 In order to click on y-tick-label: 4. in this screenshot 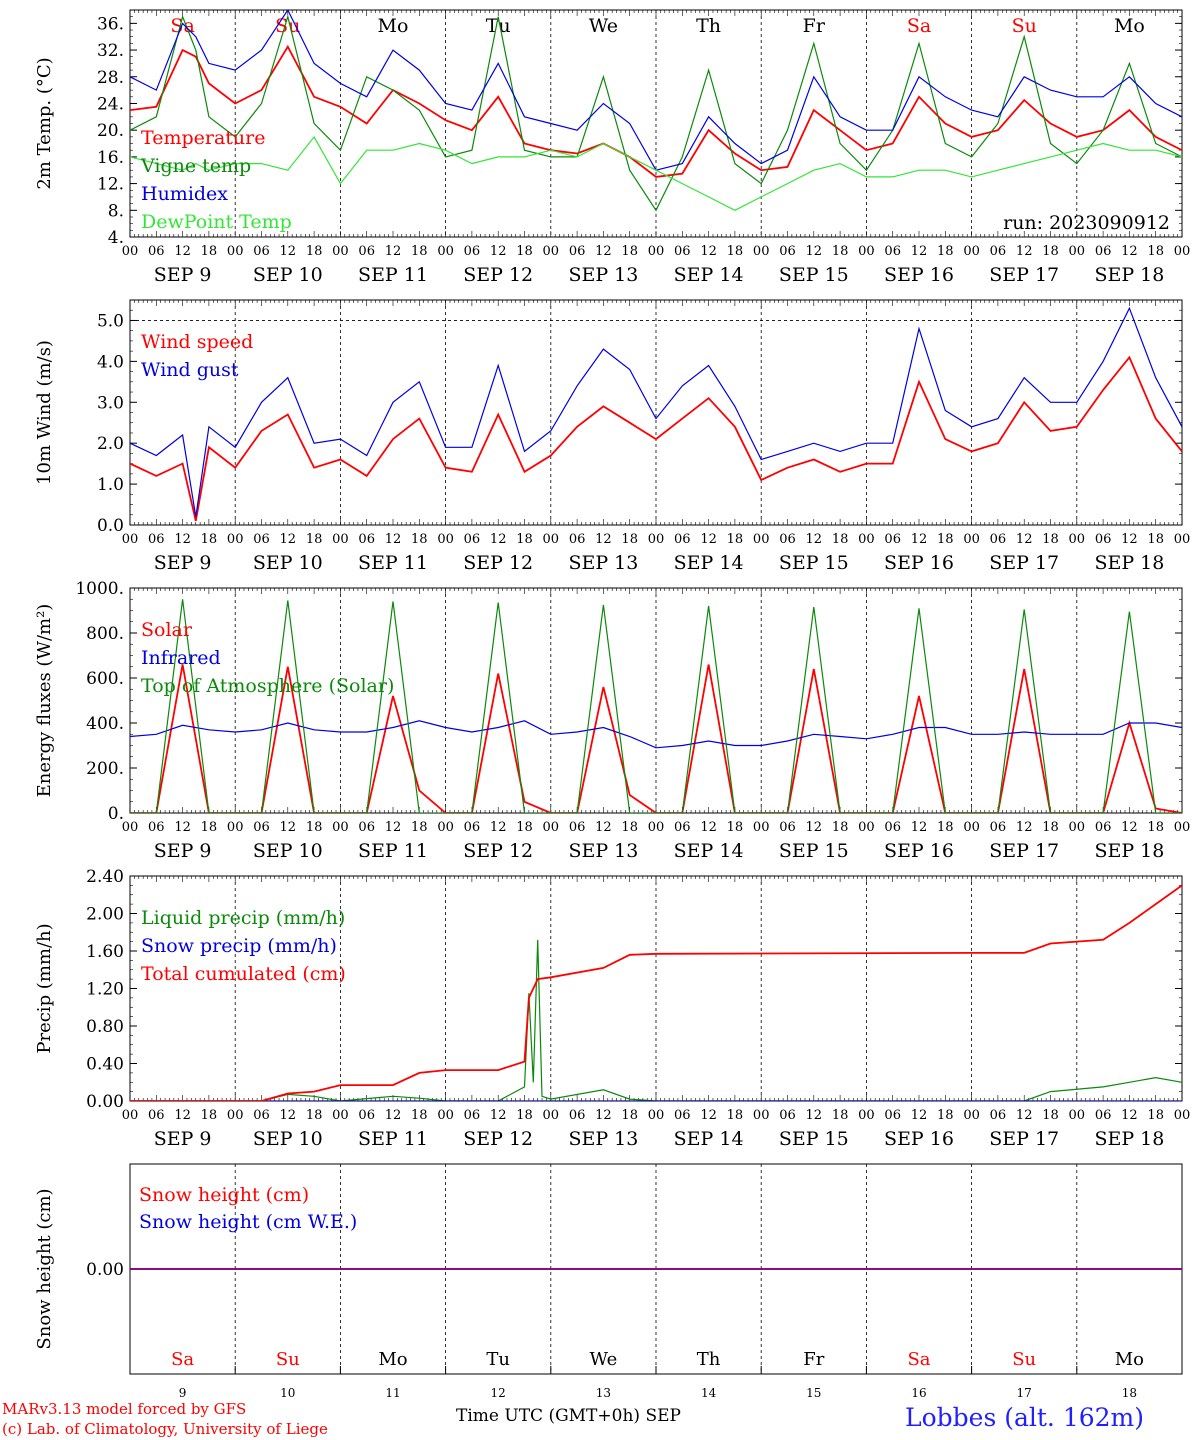, I will do `click(116, 238)`.